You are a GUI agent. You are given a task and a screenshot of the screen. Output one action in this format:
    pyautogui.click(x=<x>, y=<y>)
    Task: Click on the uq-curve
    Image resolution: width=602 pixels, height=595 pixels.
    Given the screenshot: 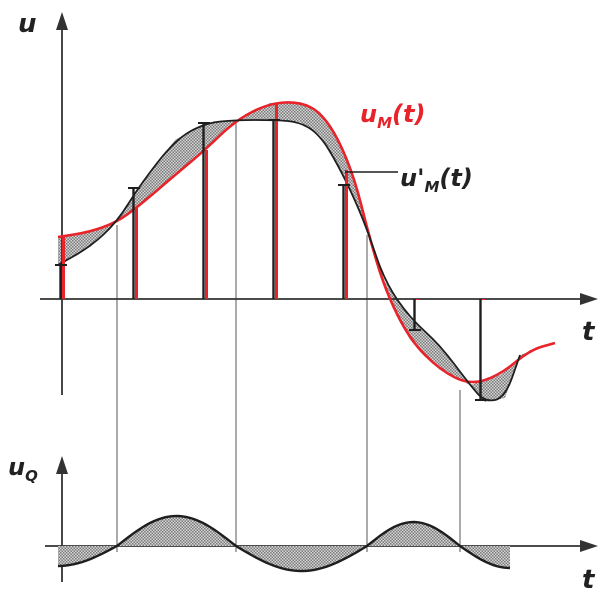 What is the action you would take?
    pyautogui.click(x=284, y=543)
    